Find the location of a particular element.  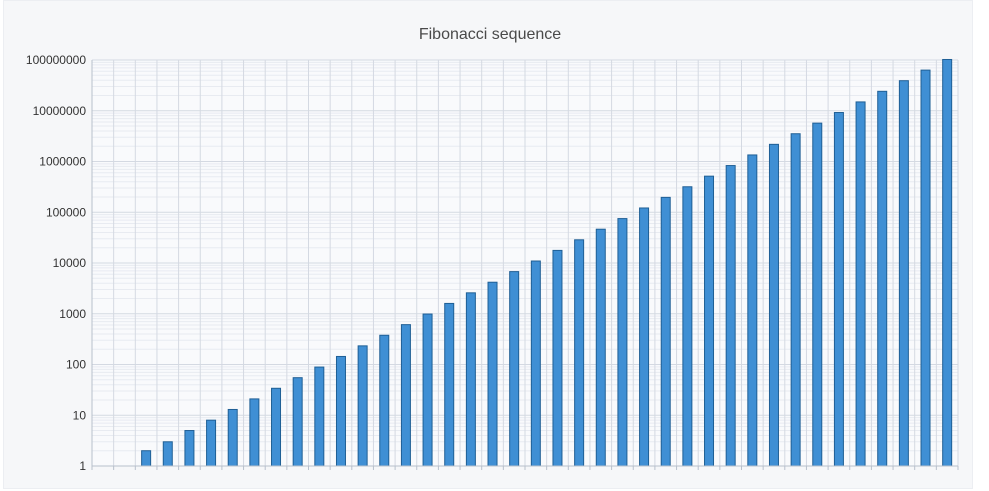

y-tick-label: 10000000 is located at coordinates (60, 111).